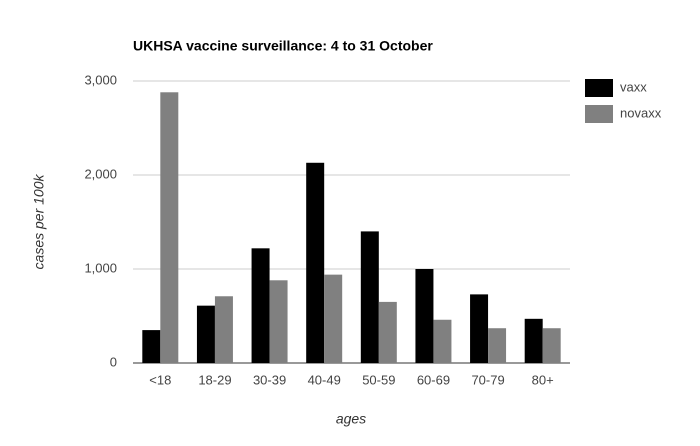 The width and height of the screenshot is (700, 446). I want to click on x-tick-label: 18-29, so click(214, 379).